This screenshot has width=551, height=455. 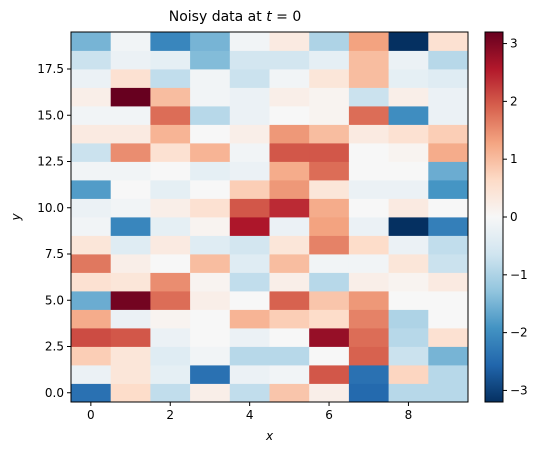 What do you see at coordinates (269, 436) in the screenshot?
I see `x-axis-label: x` at bounding box center [269, 436].